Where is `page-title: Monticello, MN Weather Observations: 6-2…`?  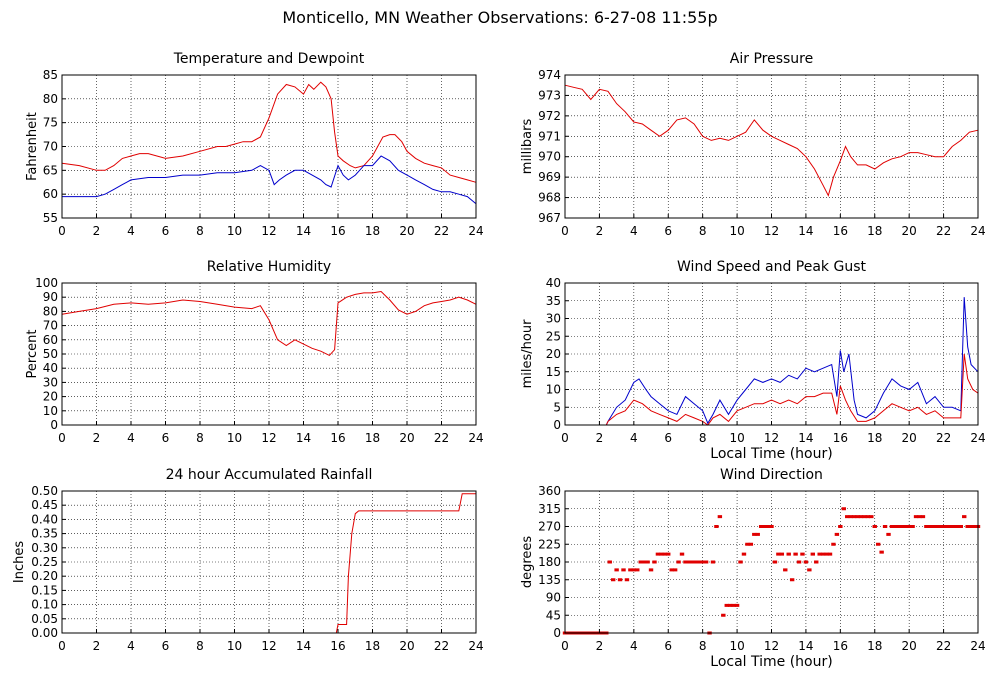
page-title: Monticello, MN Weather Observations: 6-2… is located at coordinates (500, 17).